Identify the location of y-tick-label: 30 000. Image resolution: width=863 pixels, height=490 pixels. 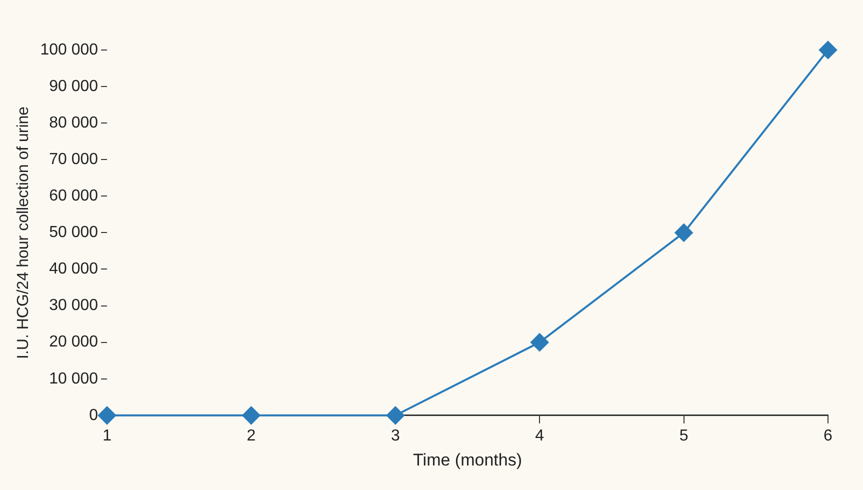
(73, 305).